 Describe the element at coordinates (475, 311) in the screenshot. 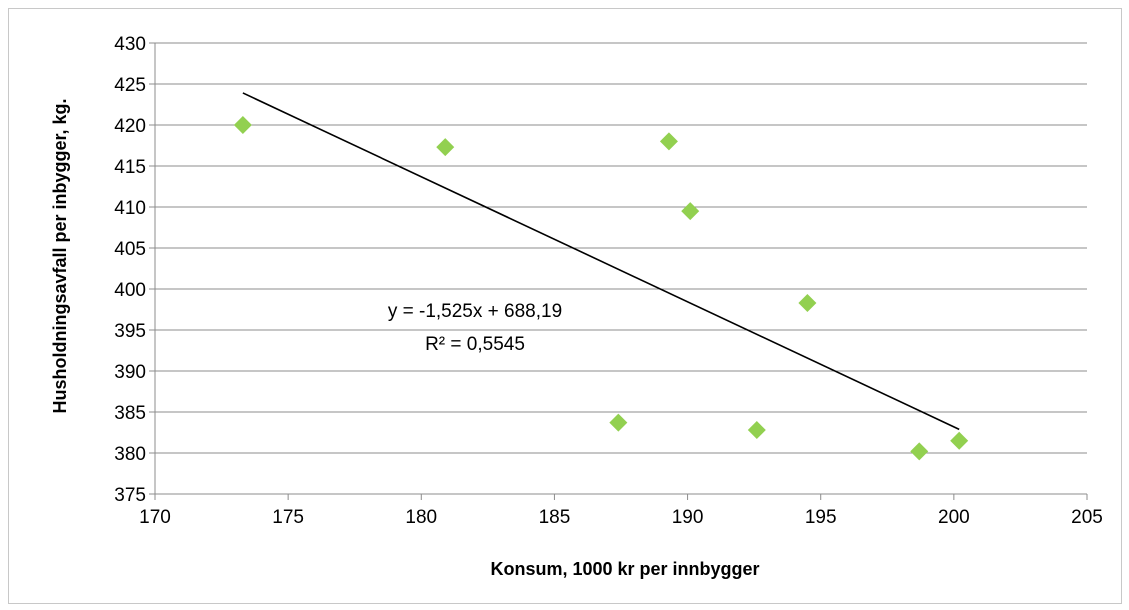

I see `trendline-equation: y = -1,525x + 688,19` at that location.